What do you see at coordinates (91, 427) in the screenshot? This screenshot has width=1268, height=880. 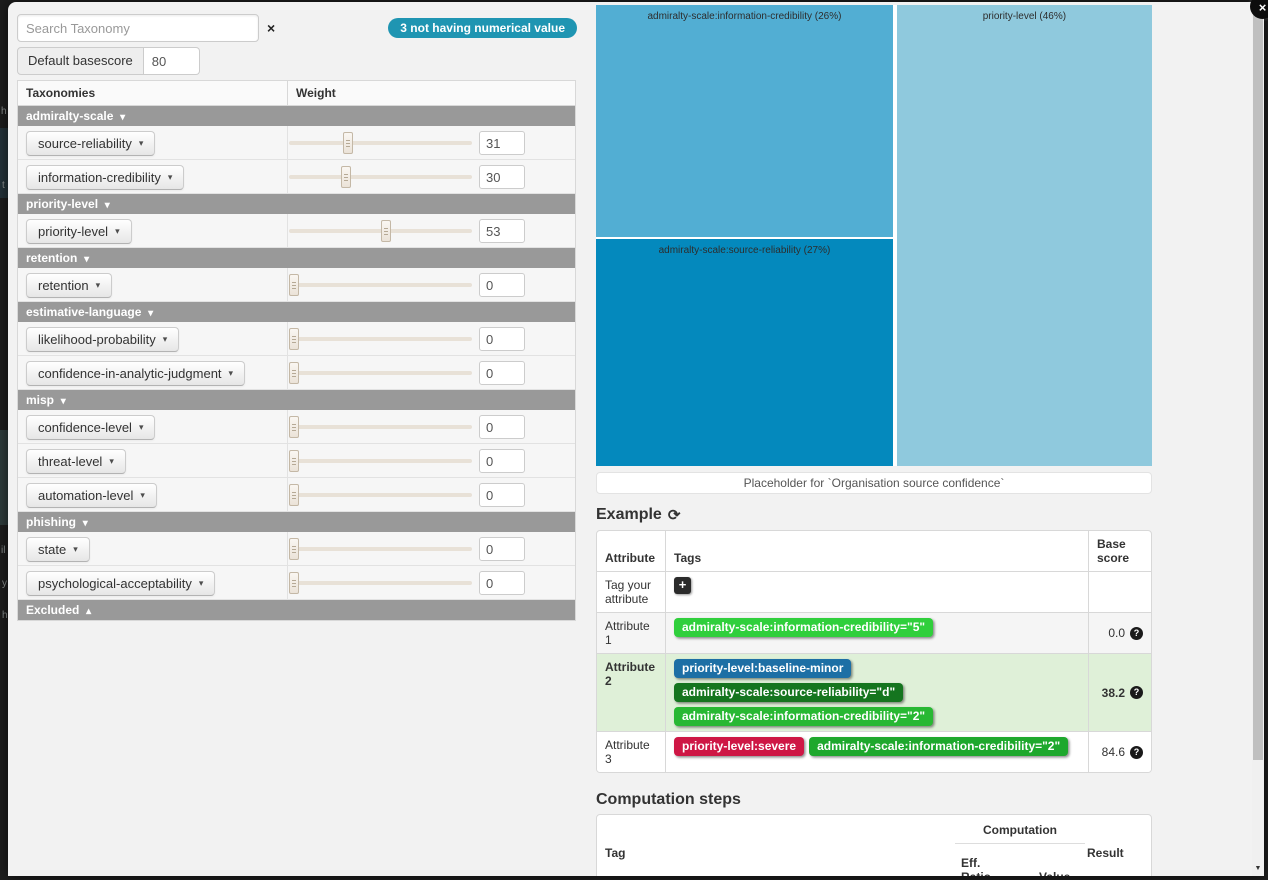 I see `taxonomy-dropdown-button: confidence-level ▾` at bounding box center [91, 427].